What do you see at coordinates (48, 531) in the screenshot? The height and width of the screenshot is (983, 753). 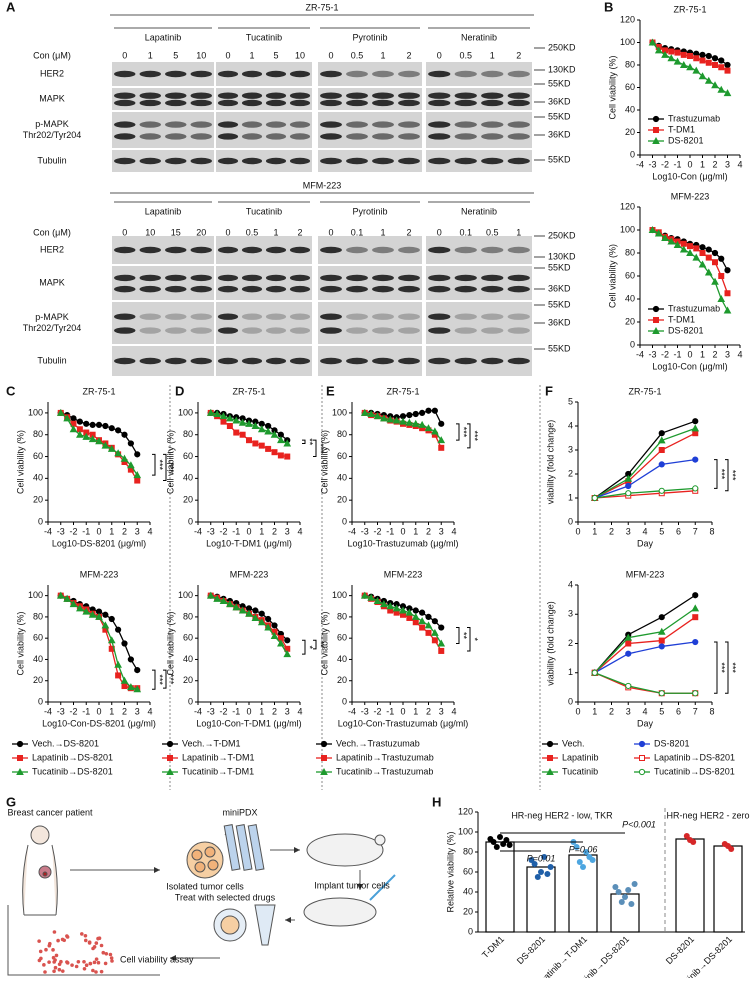 I see `x-tick-label: -4` at bounding box center [48, 531].